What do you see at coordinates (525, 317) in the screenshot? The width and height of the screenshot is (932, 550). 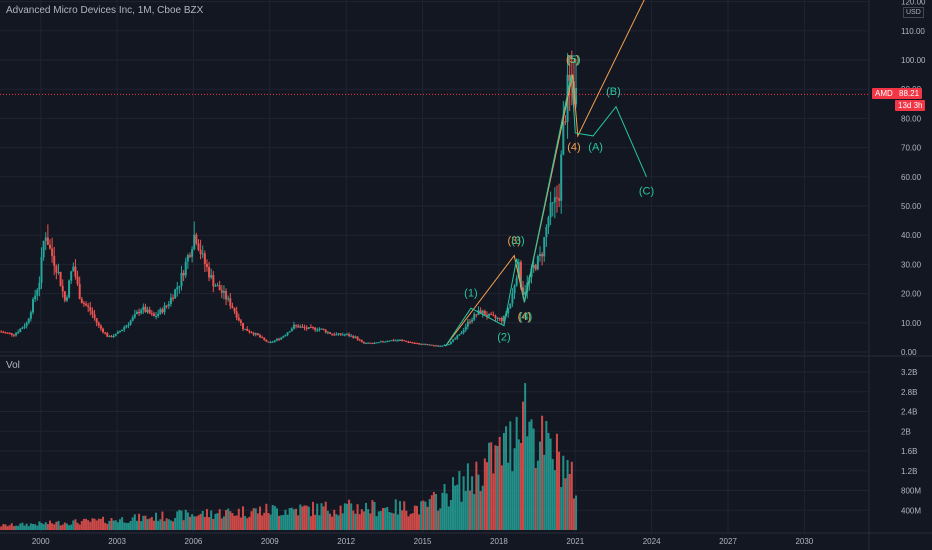 I see `elliott-wave-label: (4)` at bounding box center [525, 317].